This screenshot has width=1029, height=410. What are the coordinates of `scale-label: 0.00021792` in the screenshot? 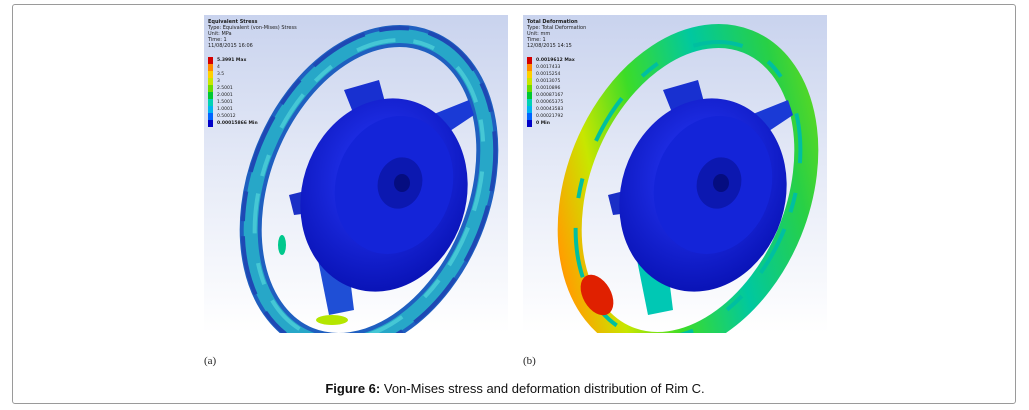 It's located at (550, 116).